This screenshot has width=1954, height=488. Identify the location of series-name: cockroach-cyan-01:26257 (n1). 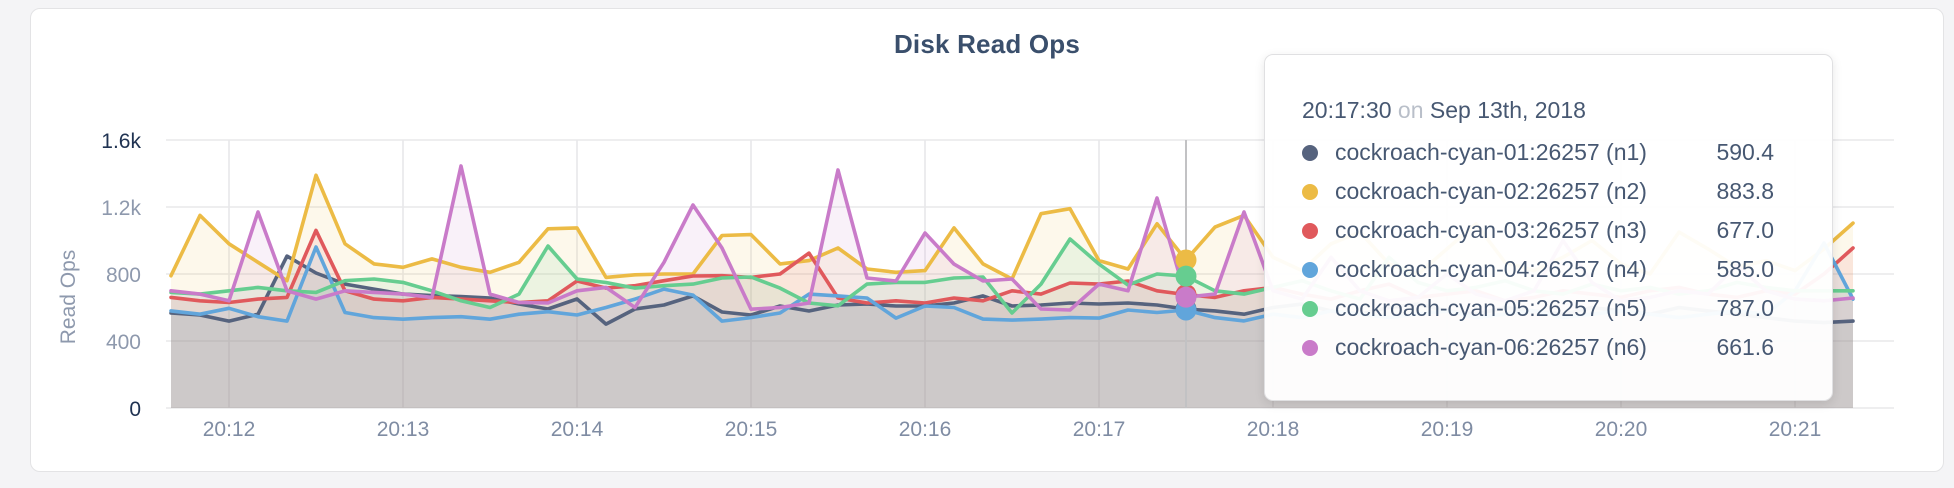
(1491, 152).